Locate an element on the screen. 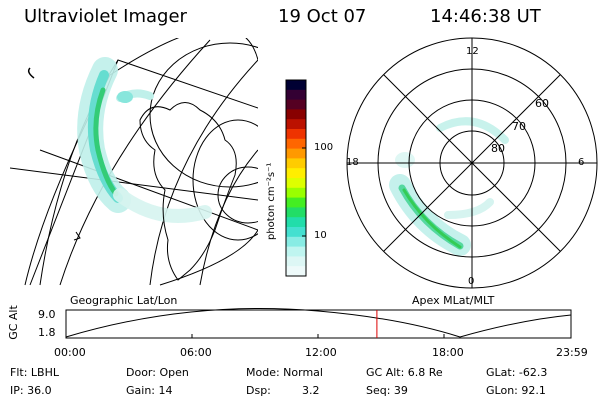 Image resolution: width=600 pixels, height=400 pixels. timeline-ticks is located at coordinates (318, 336).